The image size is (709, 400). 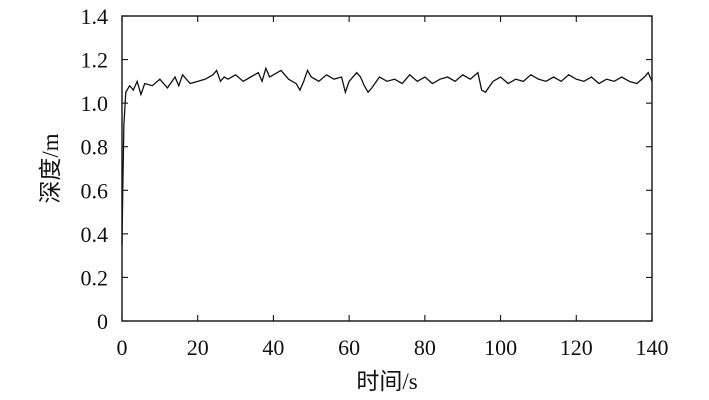 I want to click on y-tick-label: 0.8, so click(x=95, y=147).